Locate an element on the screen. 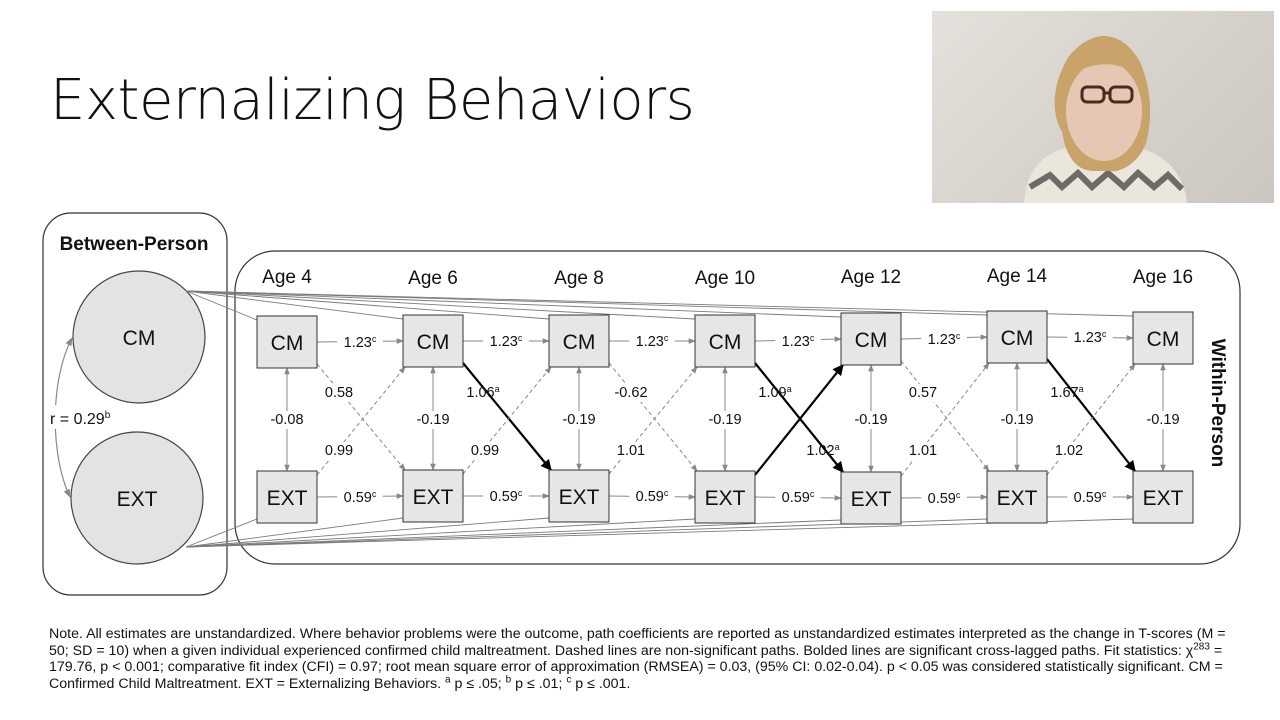 The height and width of the screenshot is (720, 1280). between-person-panel is located at coordinates (135, 404).